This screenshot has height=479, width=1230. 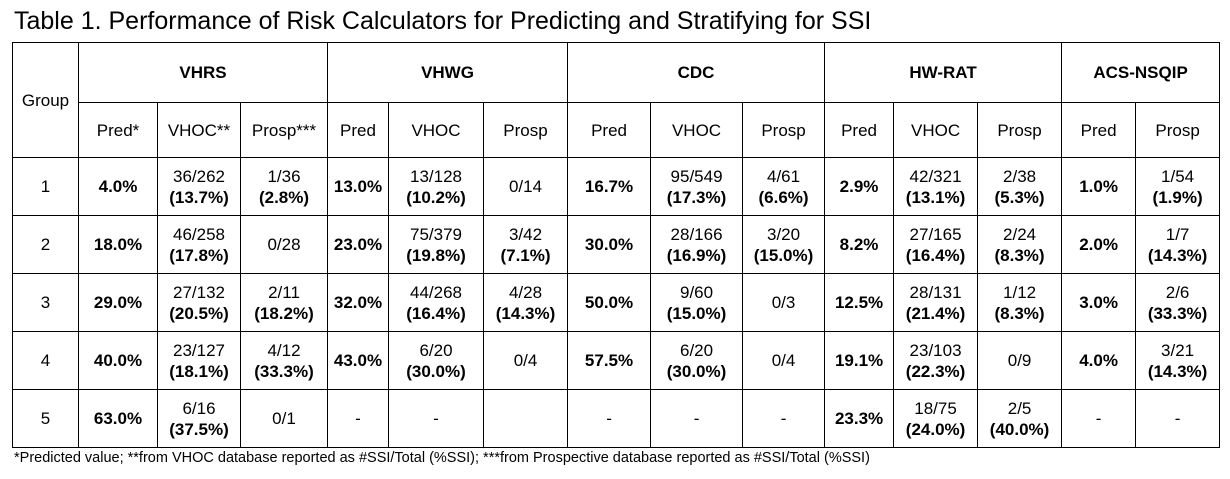 I want to click on ssi-fraction: 4/28, so click(x=525, y=292).